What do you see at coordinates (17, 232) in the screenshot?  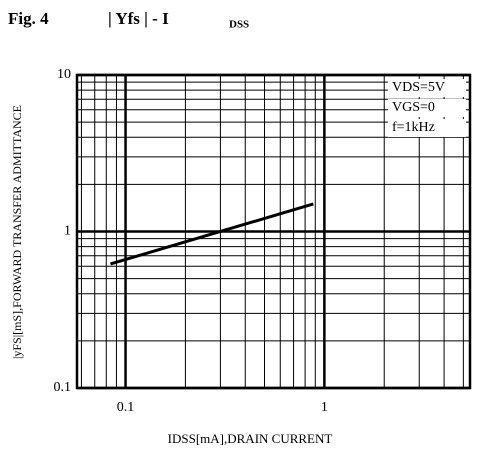 I see `y-axis-label: |yFS|[mS],FORWARD TRANSFER ADMITTANCE` at bounding box center [17, 232].